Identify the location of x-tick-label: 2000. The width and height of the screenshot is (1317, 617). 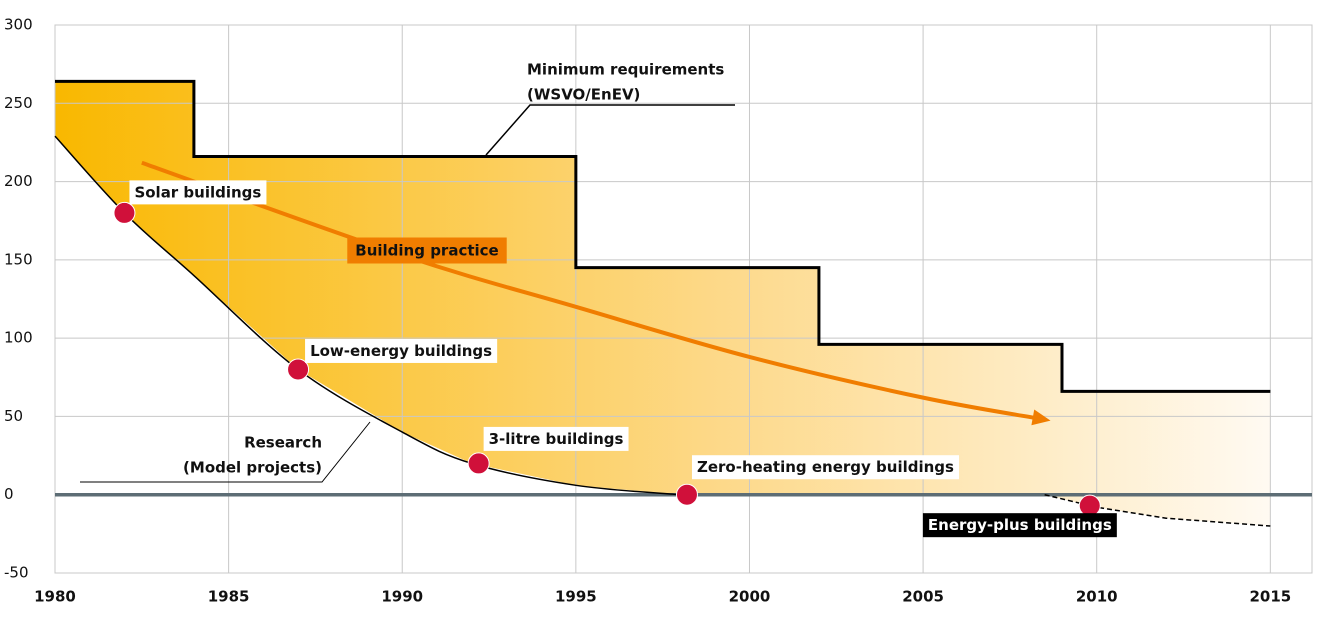
(750, 597).